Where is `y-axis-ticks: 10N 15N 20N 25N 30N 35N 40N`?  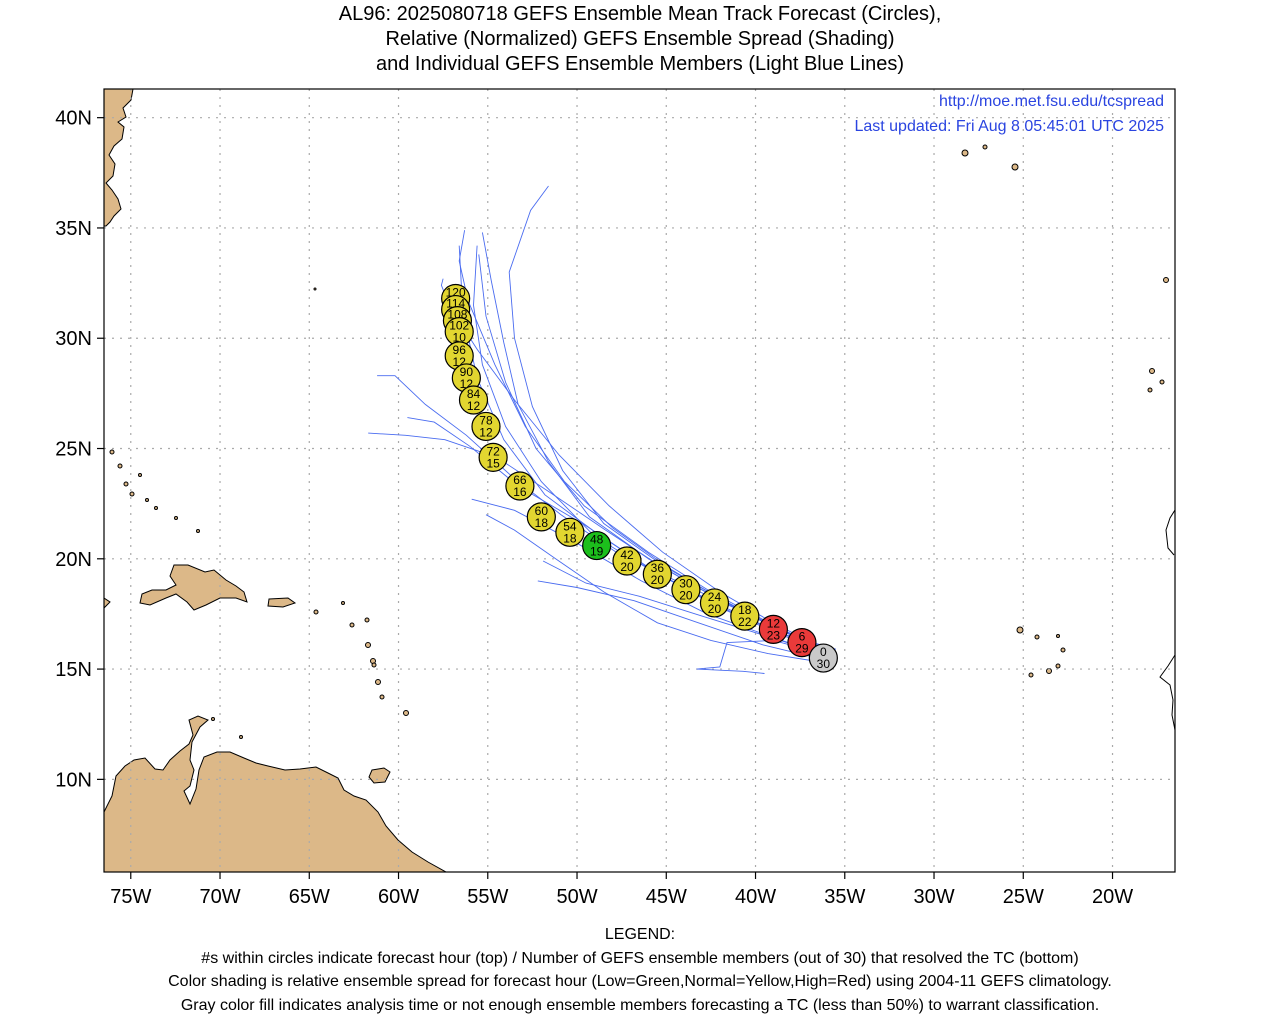
y-axis-ticks: 10N 15N 20N 25N 30N 35N 40N is located at coordinates (79, 449).